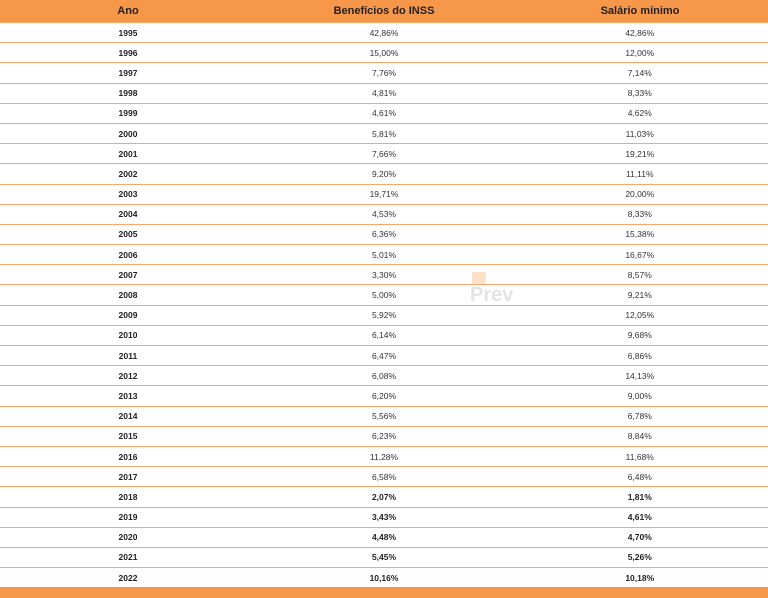  What do you see at coordinates (640, 11) in the screenshot?
I see `header-salario-minimo: Salário mínimo` at bounding box center [640, 11].